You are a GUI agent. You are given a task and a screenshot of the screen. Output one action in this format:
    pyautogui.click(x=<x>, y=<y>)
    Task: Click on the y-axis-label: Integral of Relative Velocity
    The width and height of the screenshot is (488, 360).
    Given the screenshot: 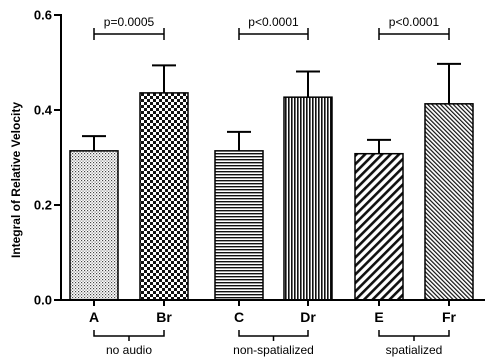 What is the action you would take?
    pyautogui.click(x=16, y=180)
    